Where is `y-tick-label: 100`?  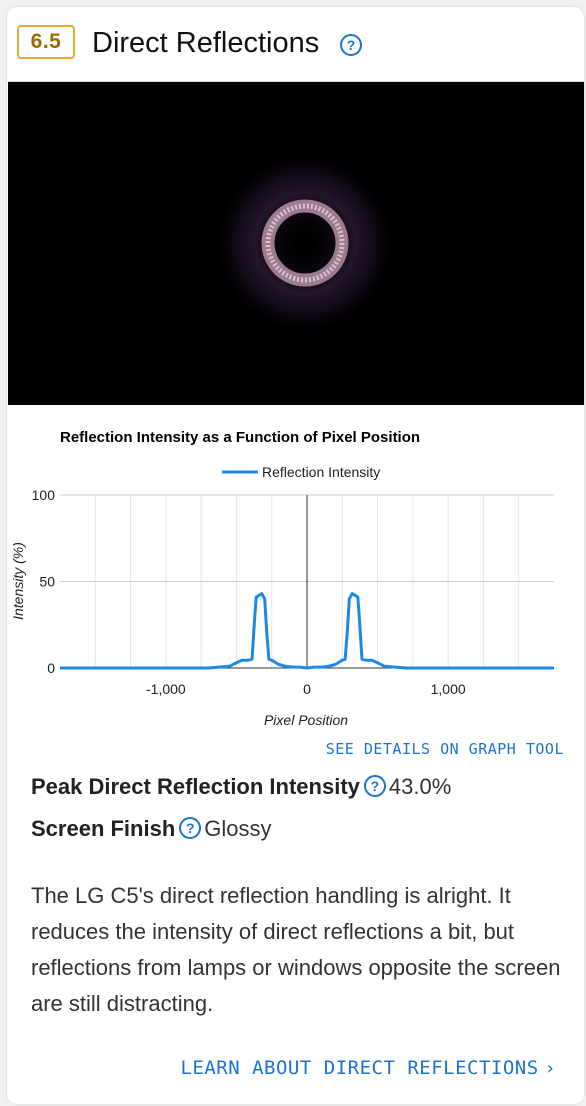 y-tick-label: 100 is located at coordinates (44, 495).